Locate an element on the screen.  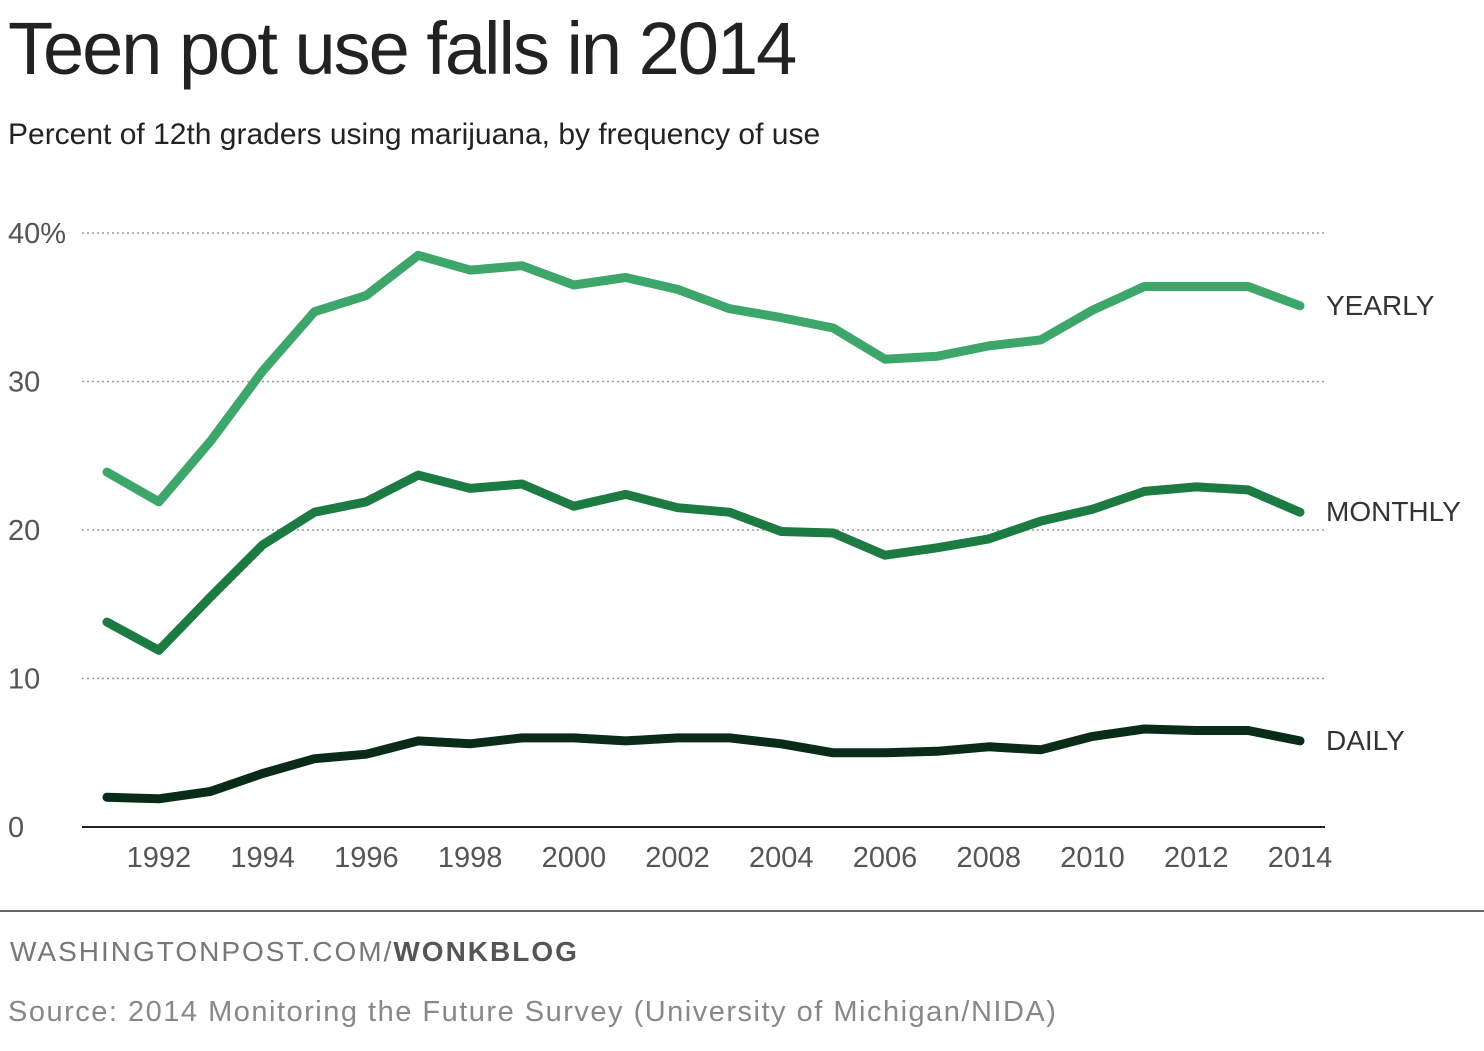
y-tick-label: 0 is located at coordinates (16, 828).